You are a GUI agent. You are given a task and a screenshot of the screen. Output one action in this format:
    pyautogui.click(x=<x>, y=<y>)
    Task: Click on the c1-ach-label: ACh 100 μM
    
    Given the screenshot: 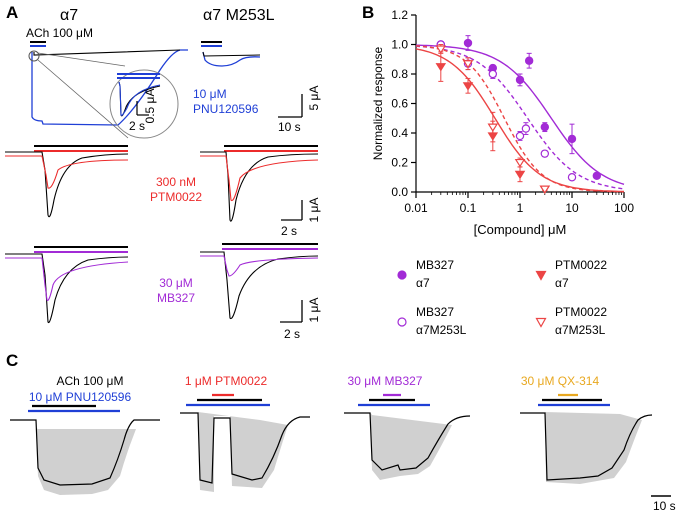 What is the action you would take?
    pyautogui.click(x=90, y=381)
    